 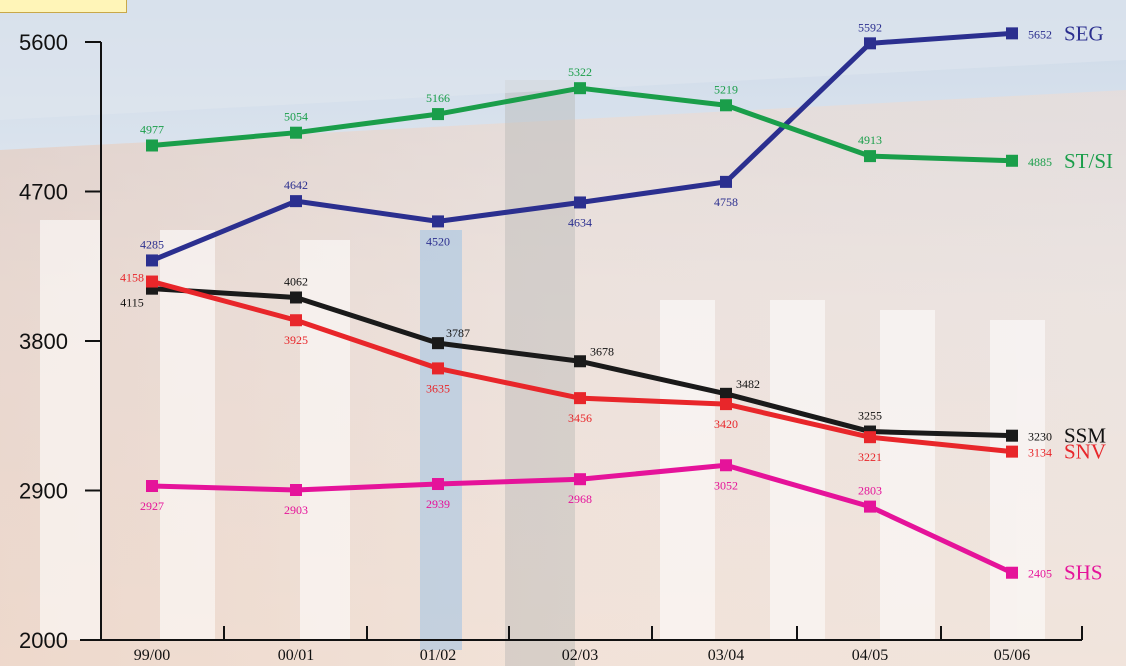 What do you see at coordinates (748, 384) in the screenshot?
I see `data-label: 3482` at bounding box center [748, 384].